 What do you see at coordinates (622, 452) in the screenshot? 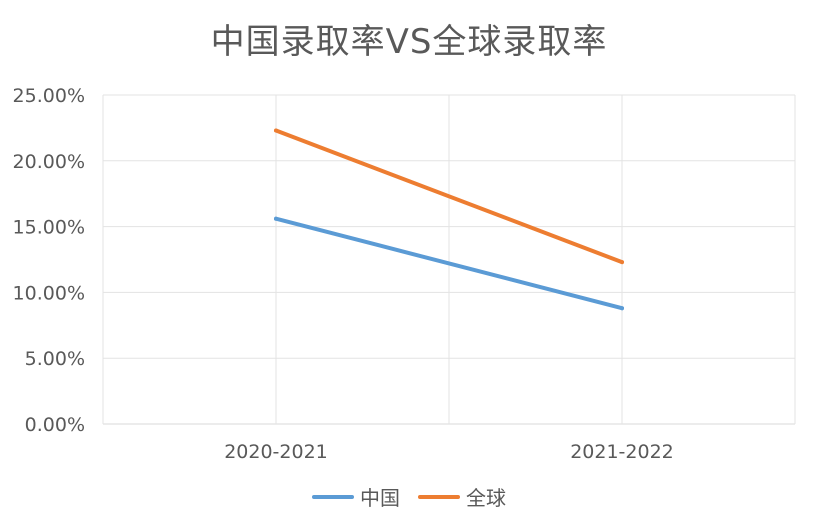
I see `x-tick-label: 2021-2022` at bounding box center [622, 452].